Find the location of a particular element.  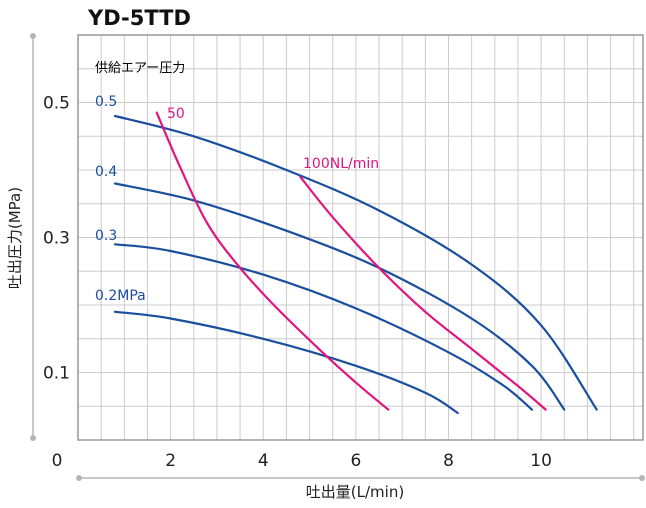

x-tick-label: 6 is located at coordinates (355, 461).